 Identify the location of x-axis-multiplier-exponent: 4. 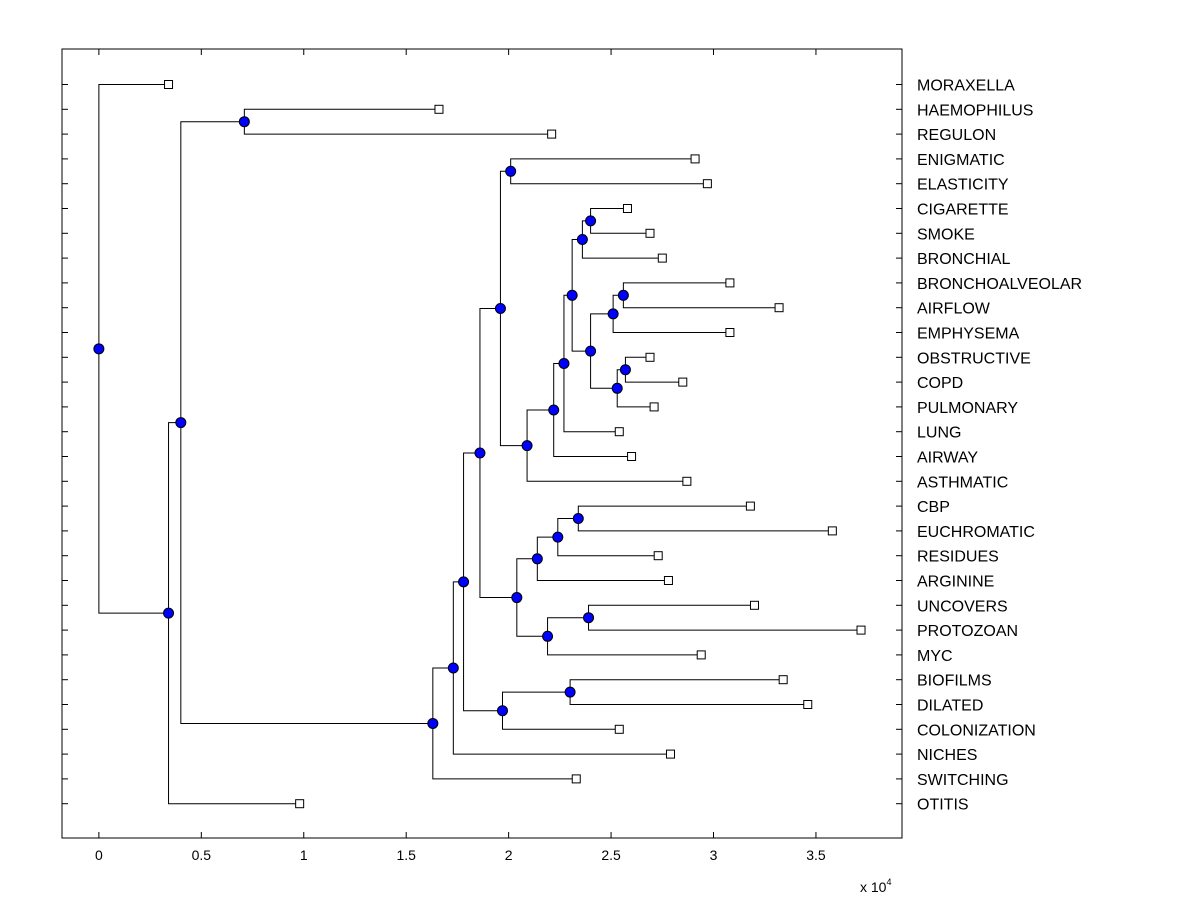
(888, 882).